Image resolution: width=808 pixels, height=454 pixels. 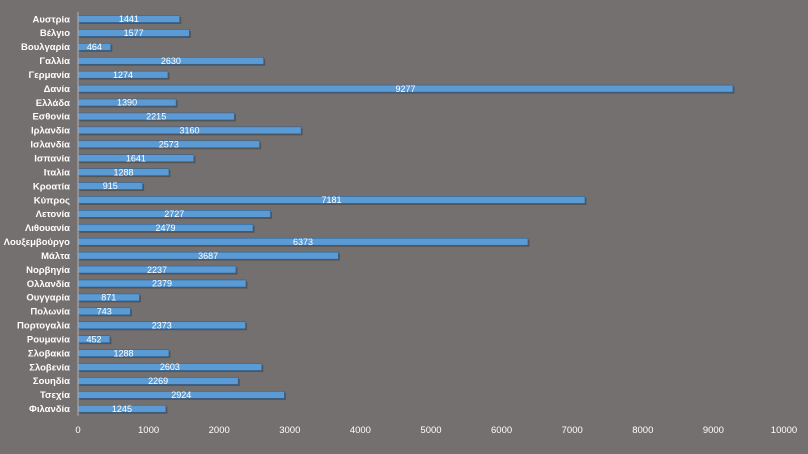 I want to click on value-label: 1390, so click(x=127, y=103).